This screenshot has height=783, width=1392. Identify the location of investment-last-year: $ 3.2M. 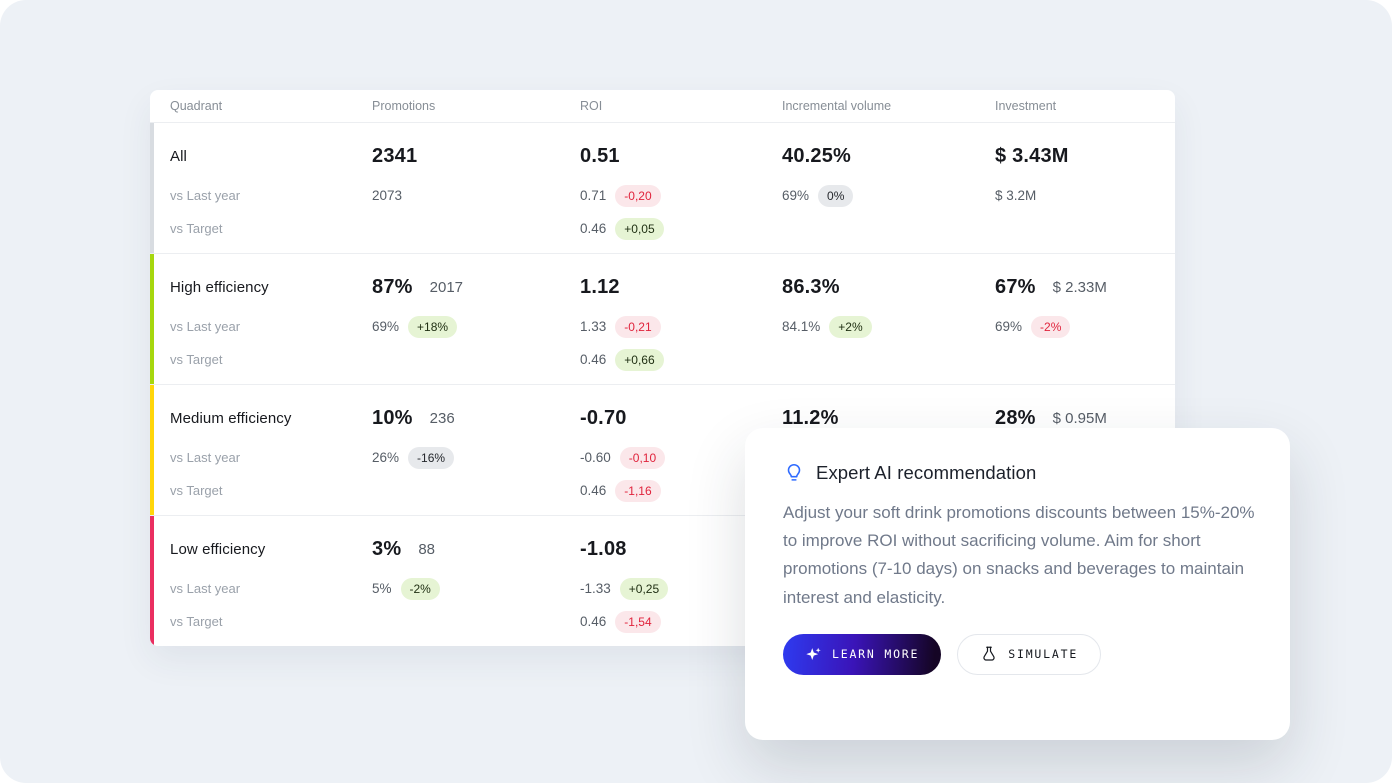
(1016, 195).